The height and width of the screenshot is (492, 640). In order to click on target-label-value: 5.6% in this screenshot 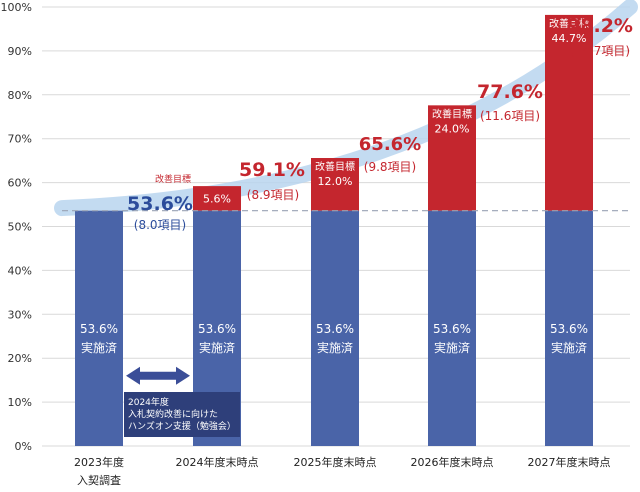, I will do `click(217, 198)`.